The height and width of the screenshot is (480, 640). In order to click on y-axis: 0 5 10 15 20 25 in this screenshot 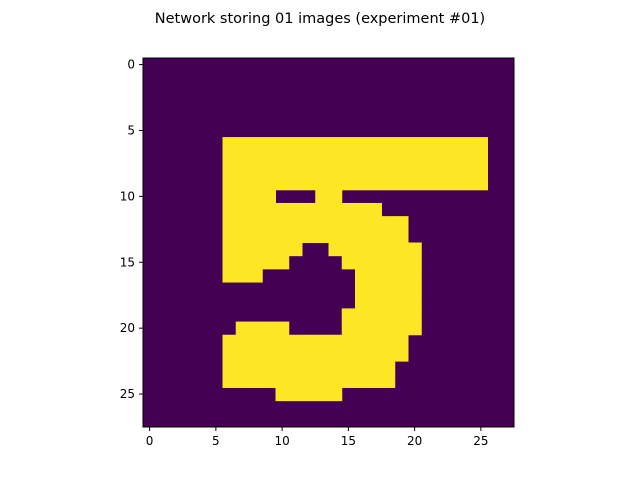, I will do `click(131, 229)`.